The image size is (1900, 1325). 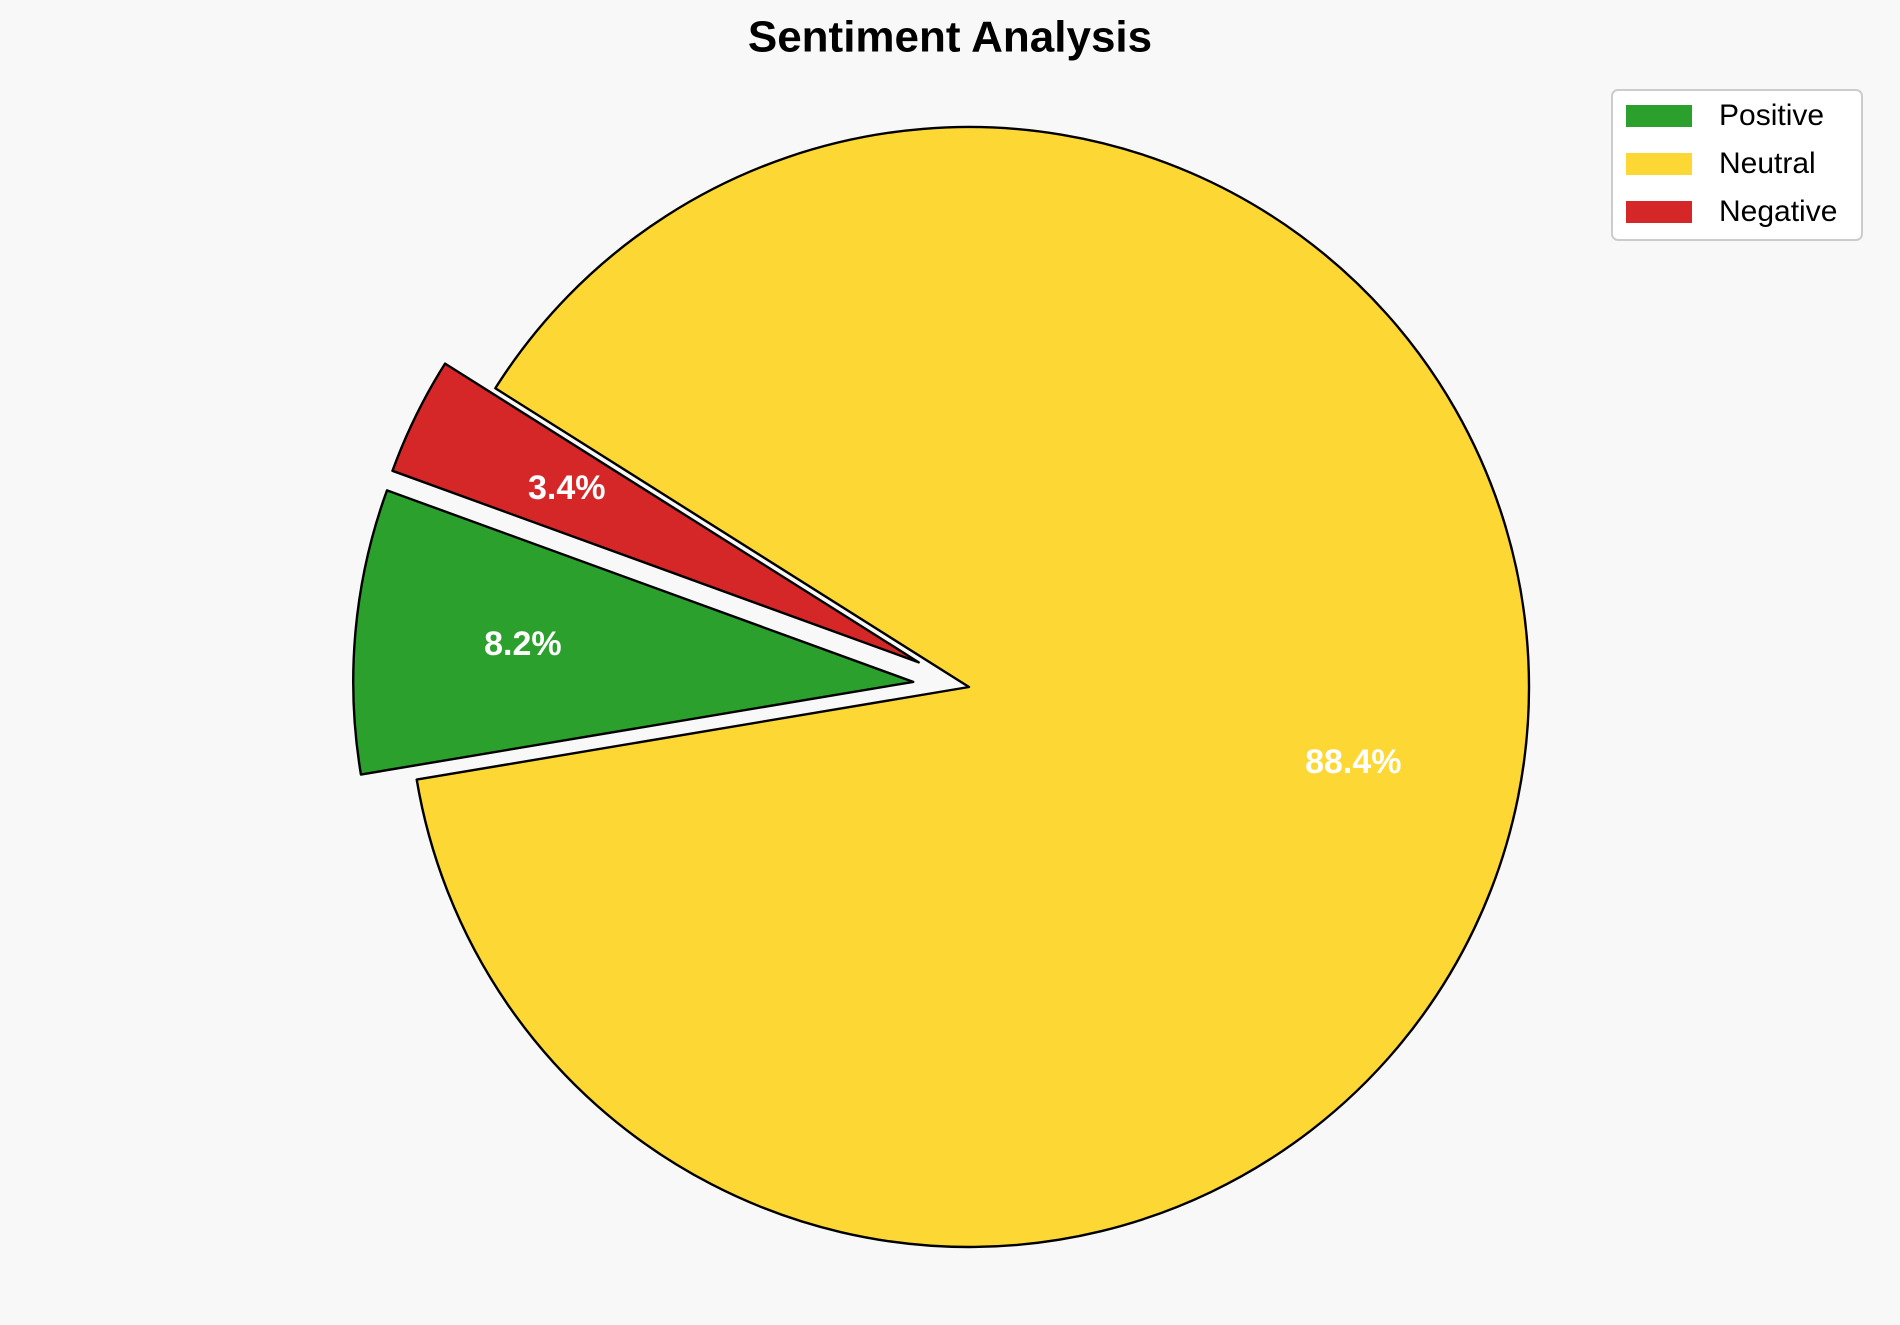 I want to click on slice-label: 8.2%, so click(x=523, y=644).